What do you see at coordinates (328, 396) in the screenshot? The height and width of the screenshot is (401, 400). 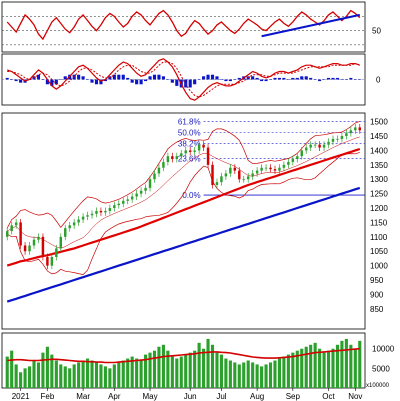 I see `x-tick-label: Oct` at bounding box center [328, 396].